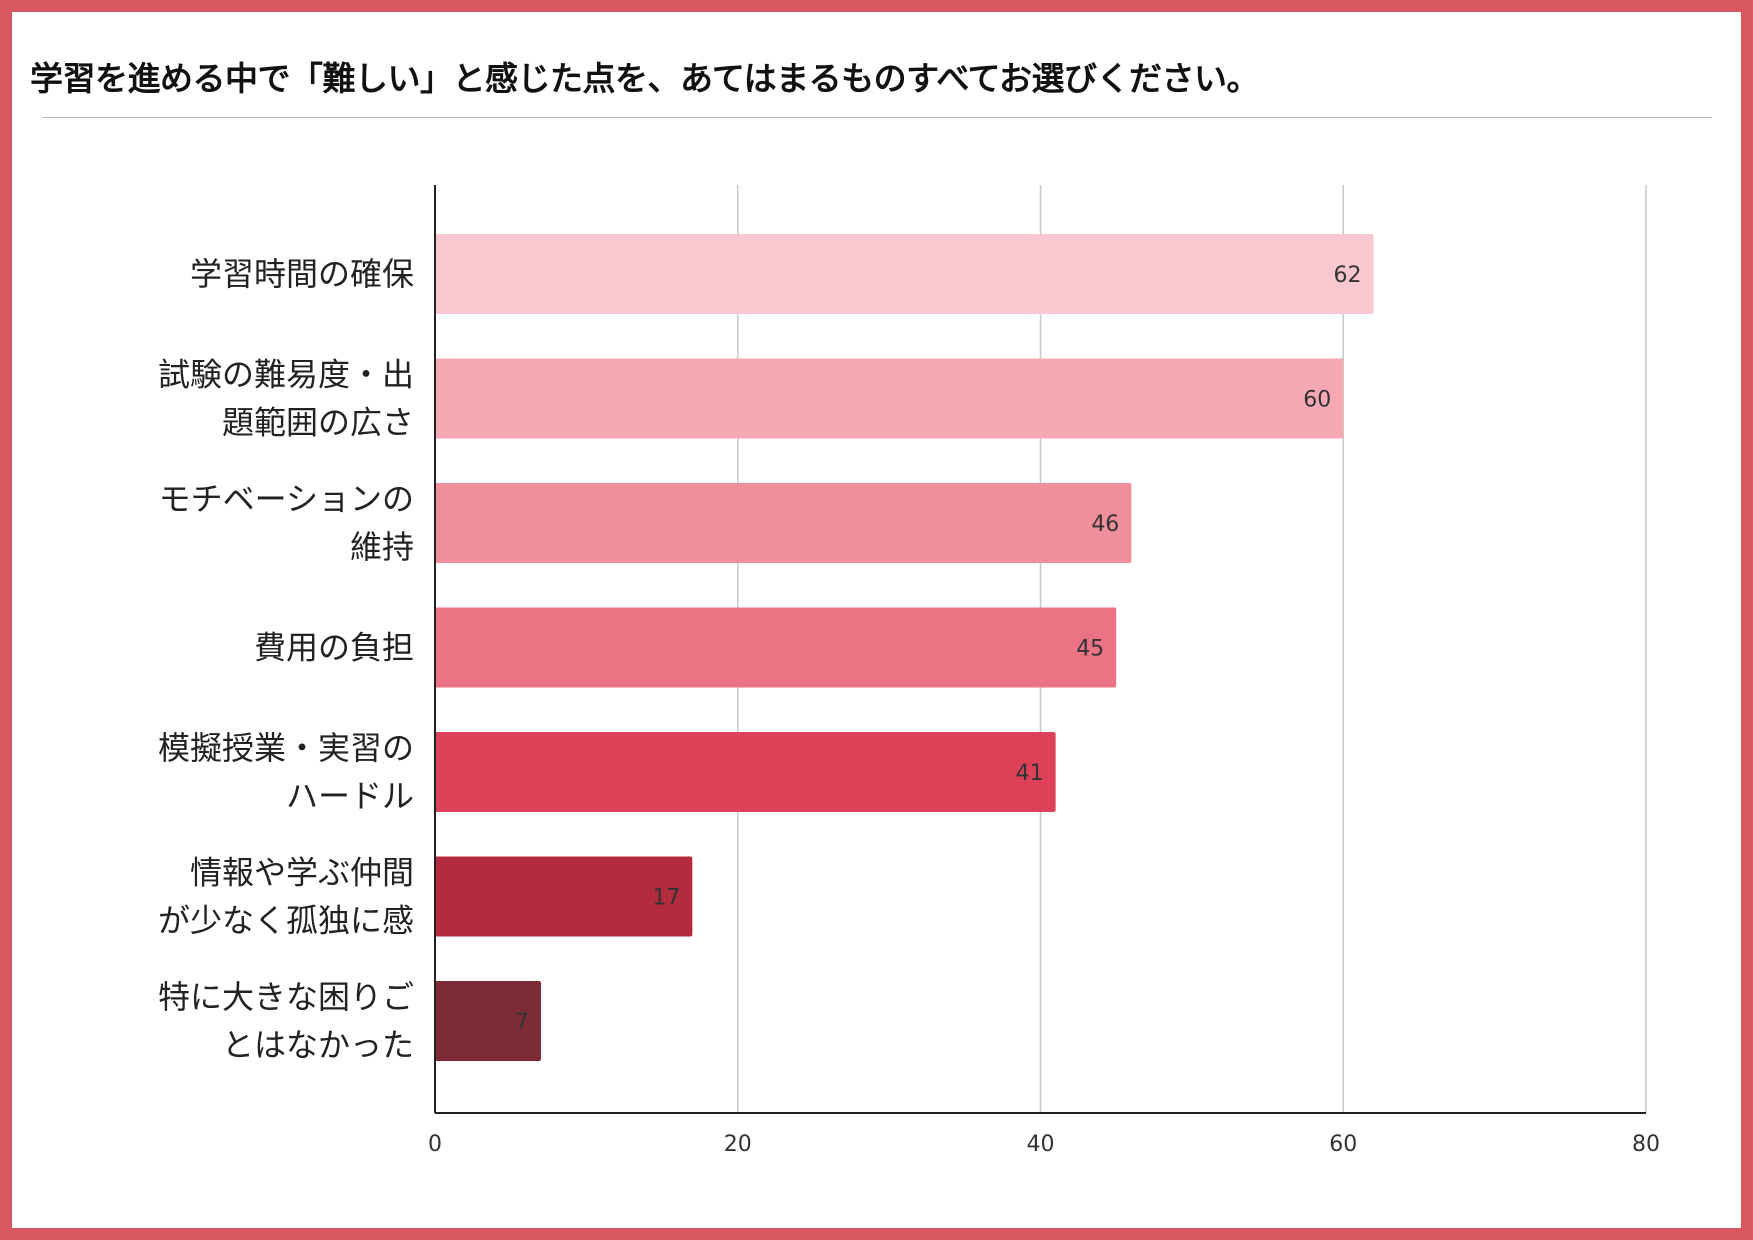 The image size is (1753, 1240). I want to click on data-label: 45, so click(1090, 649).